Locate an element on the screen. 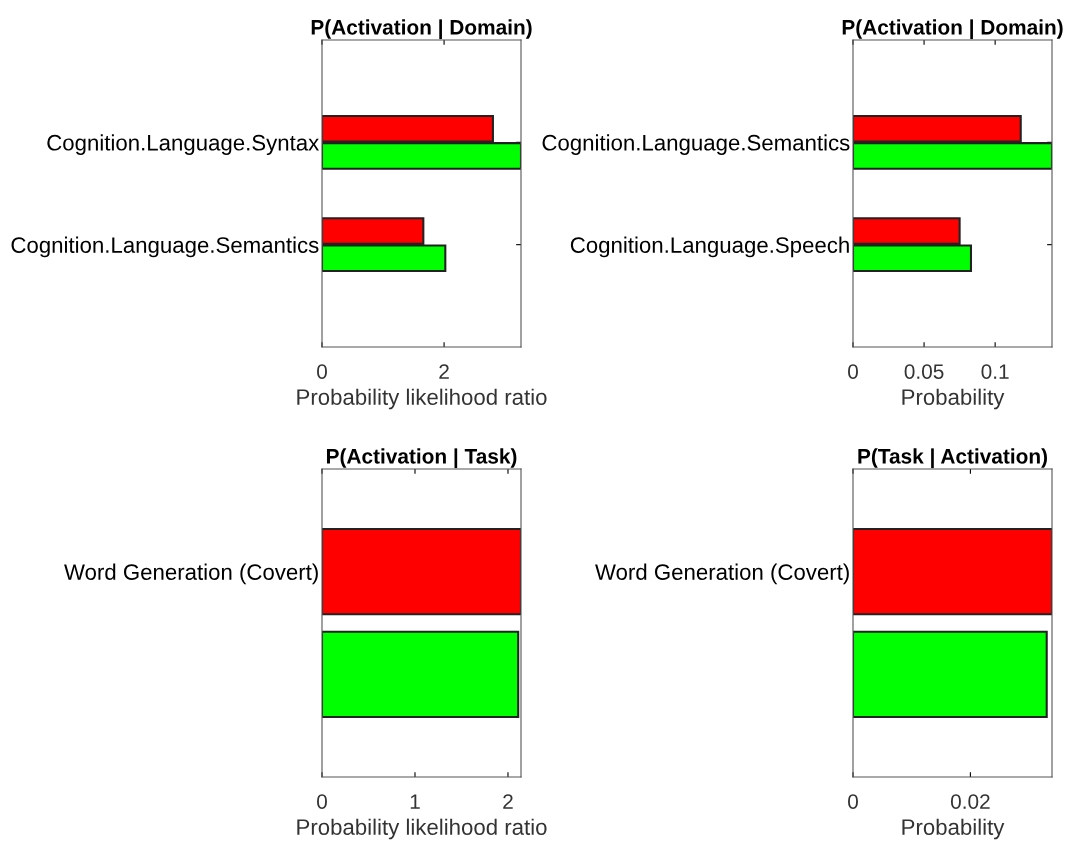  x-tick-label: 0.1 is located at coordinates (995, 371).